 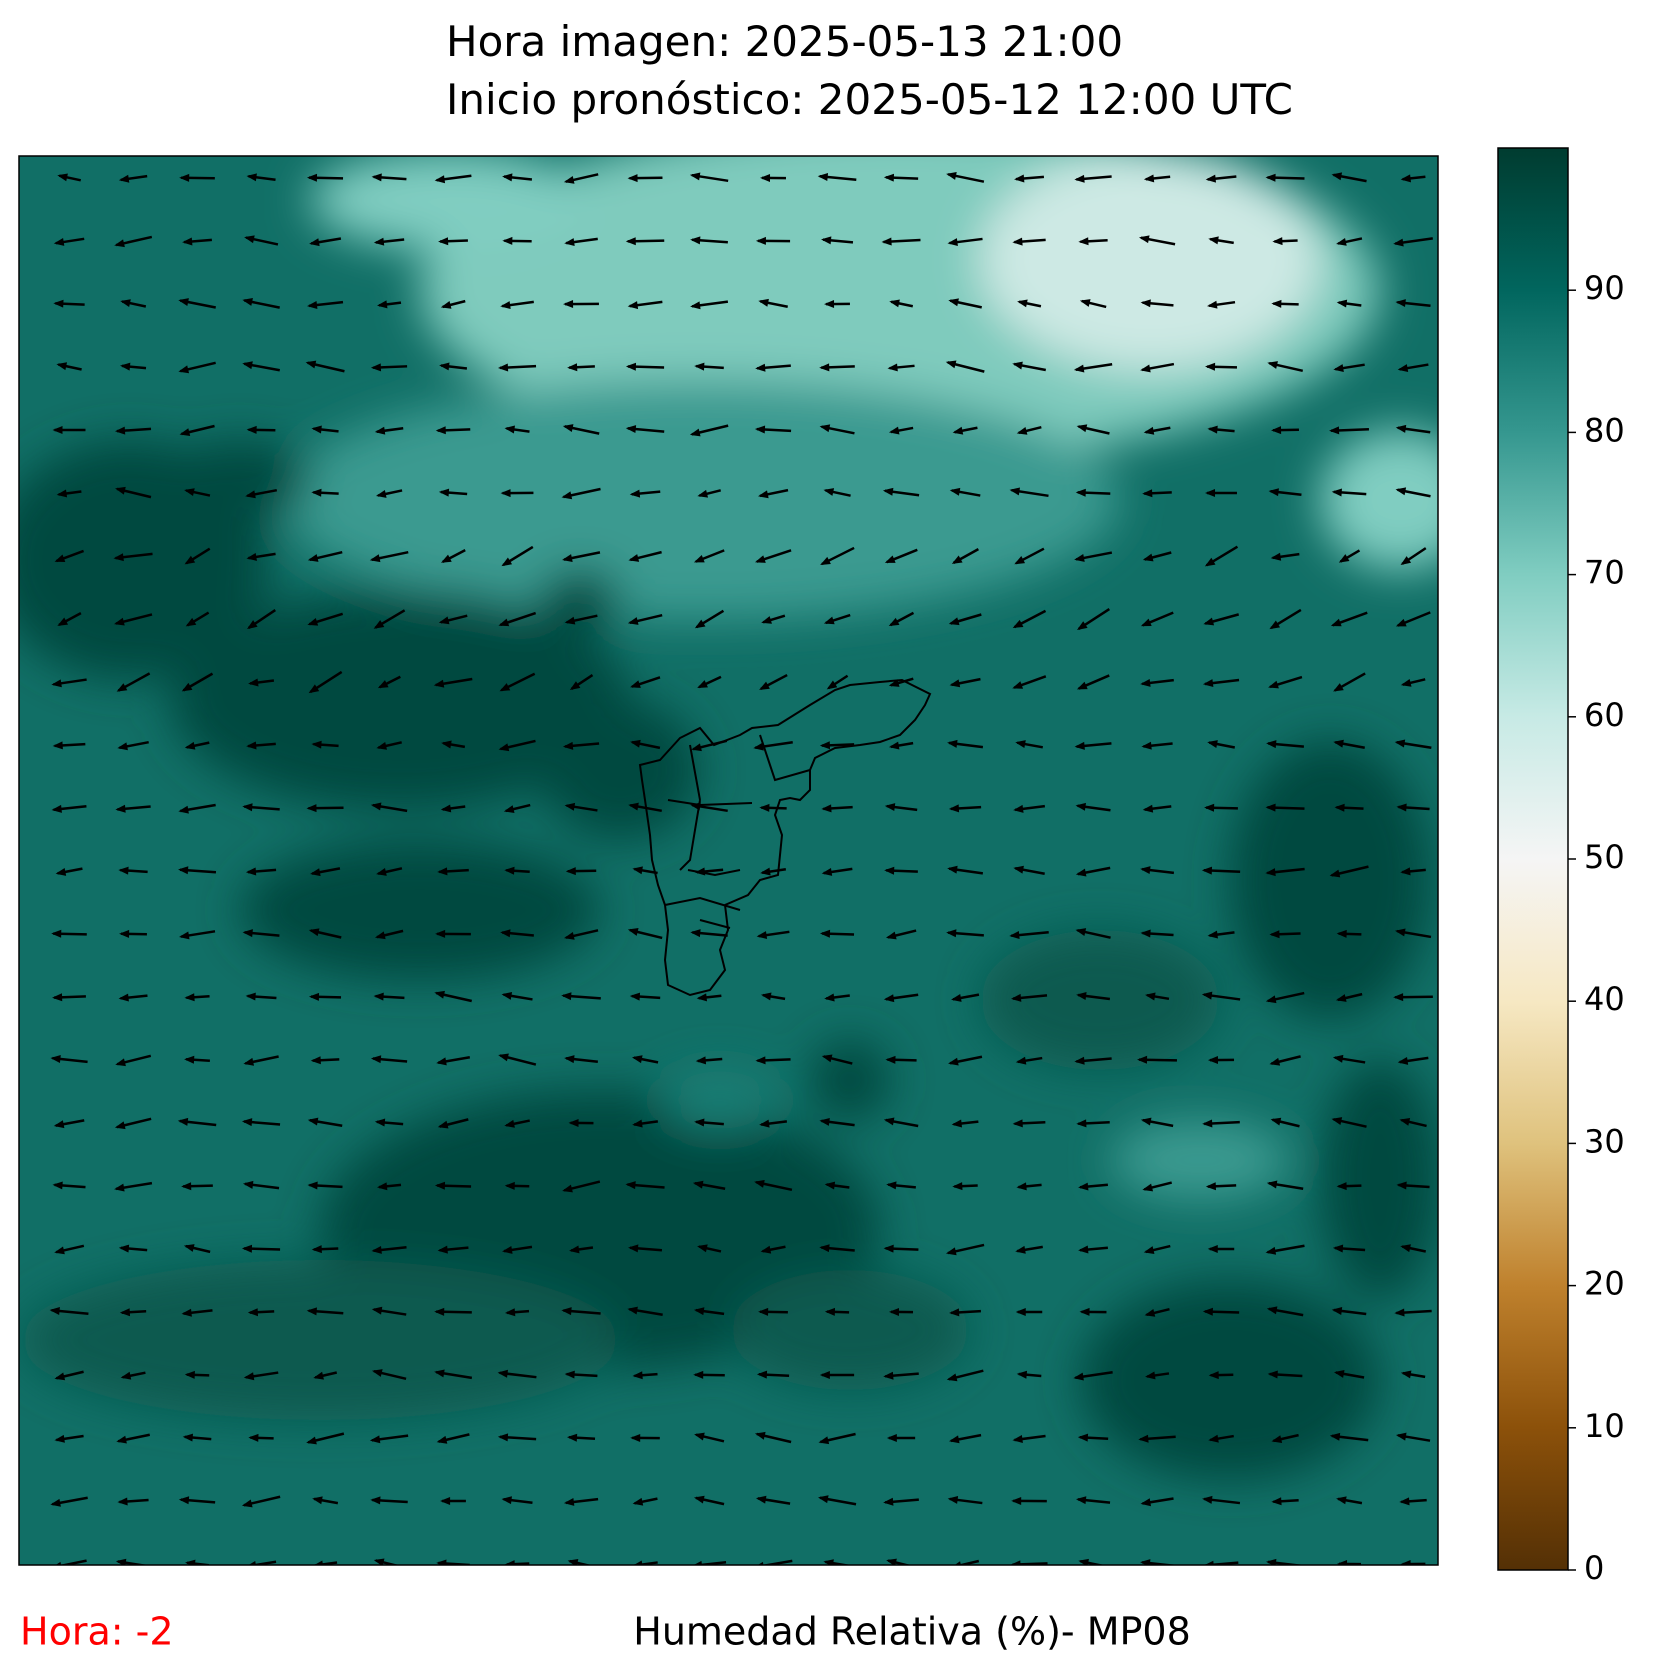 I want to click on title-line: Inicio pronóstico: 2025-05-12 12:00 UTC, so click(x=869, y=99).